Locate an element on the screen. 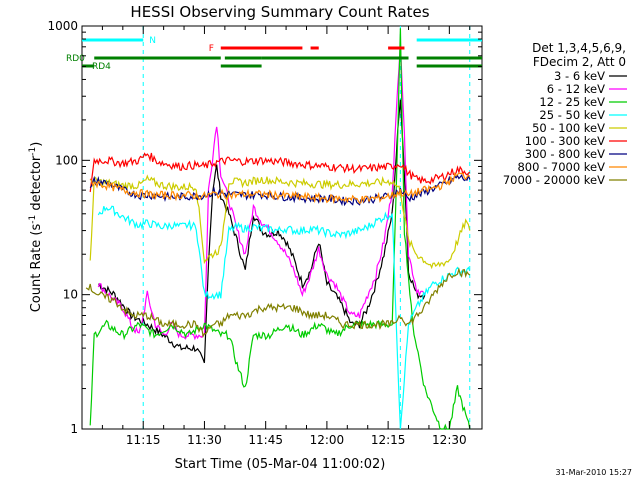  state-label-n: N is located at coordinates (152, 41).